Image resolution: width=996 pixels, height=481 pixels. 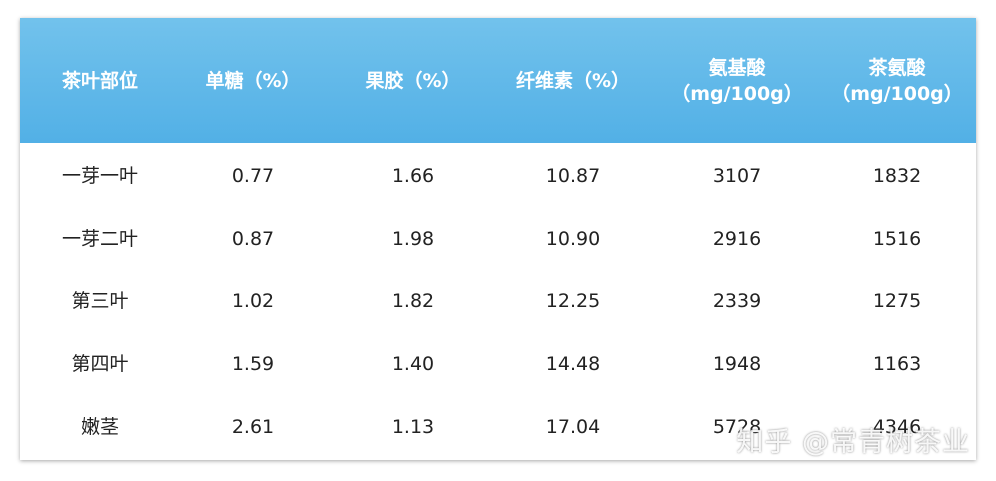 What do you see at coordinates (897, 67) in the screenshot?
I see `header-text: 茶氨酸` at bounding box center [897, 67].